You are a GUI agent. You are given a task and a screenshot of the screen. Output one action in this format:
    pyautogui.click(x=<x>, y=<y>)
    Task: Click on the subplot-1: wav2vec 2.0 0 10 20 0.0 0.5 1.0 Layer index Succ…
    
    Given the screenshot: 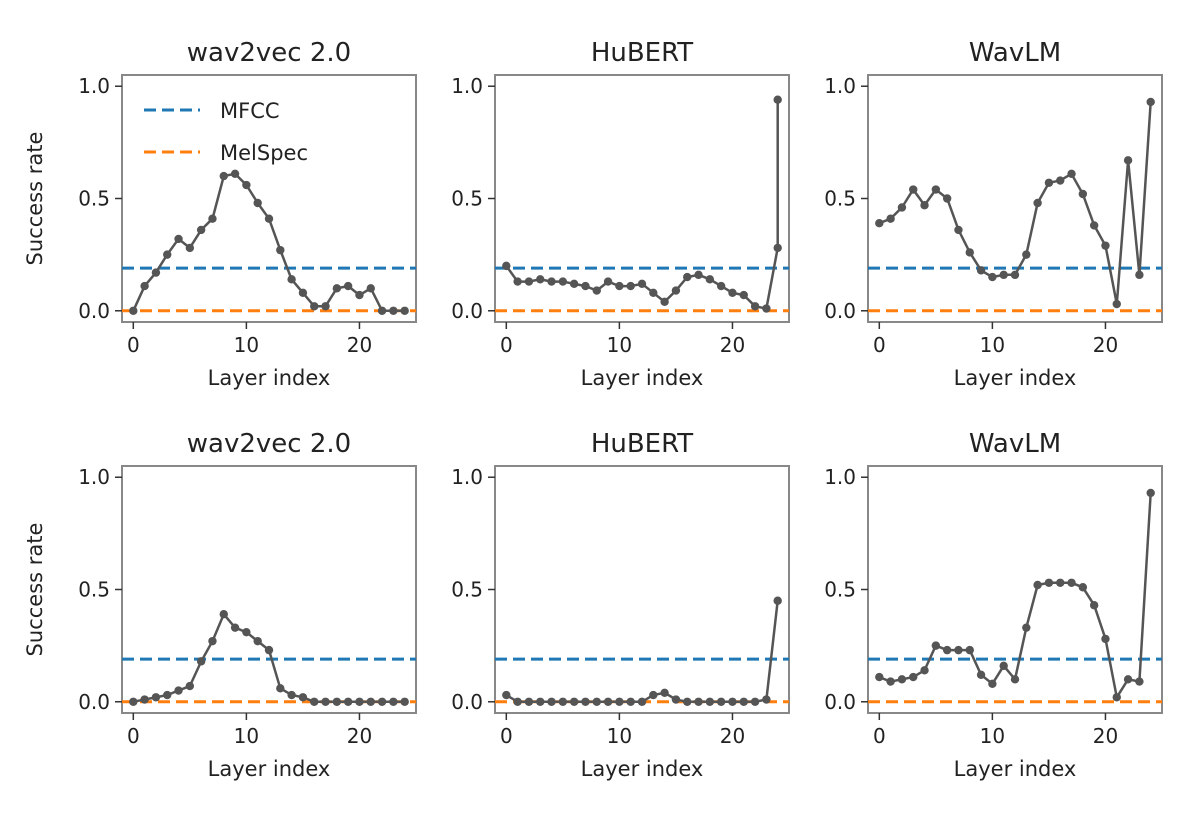 What is the action you would take?
    pyautogui.click(x=220, y=214)
    